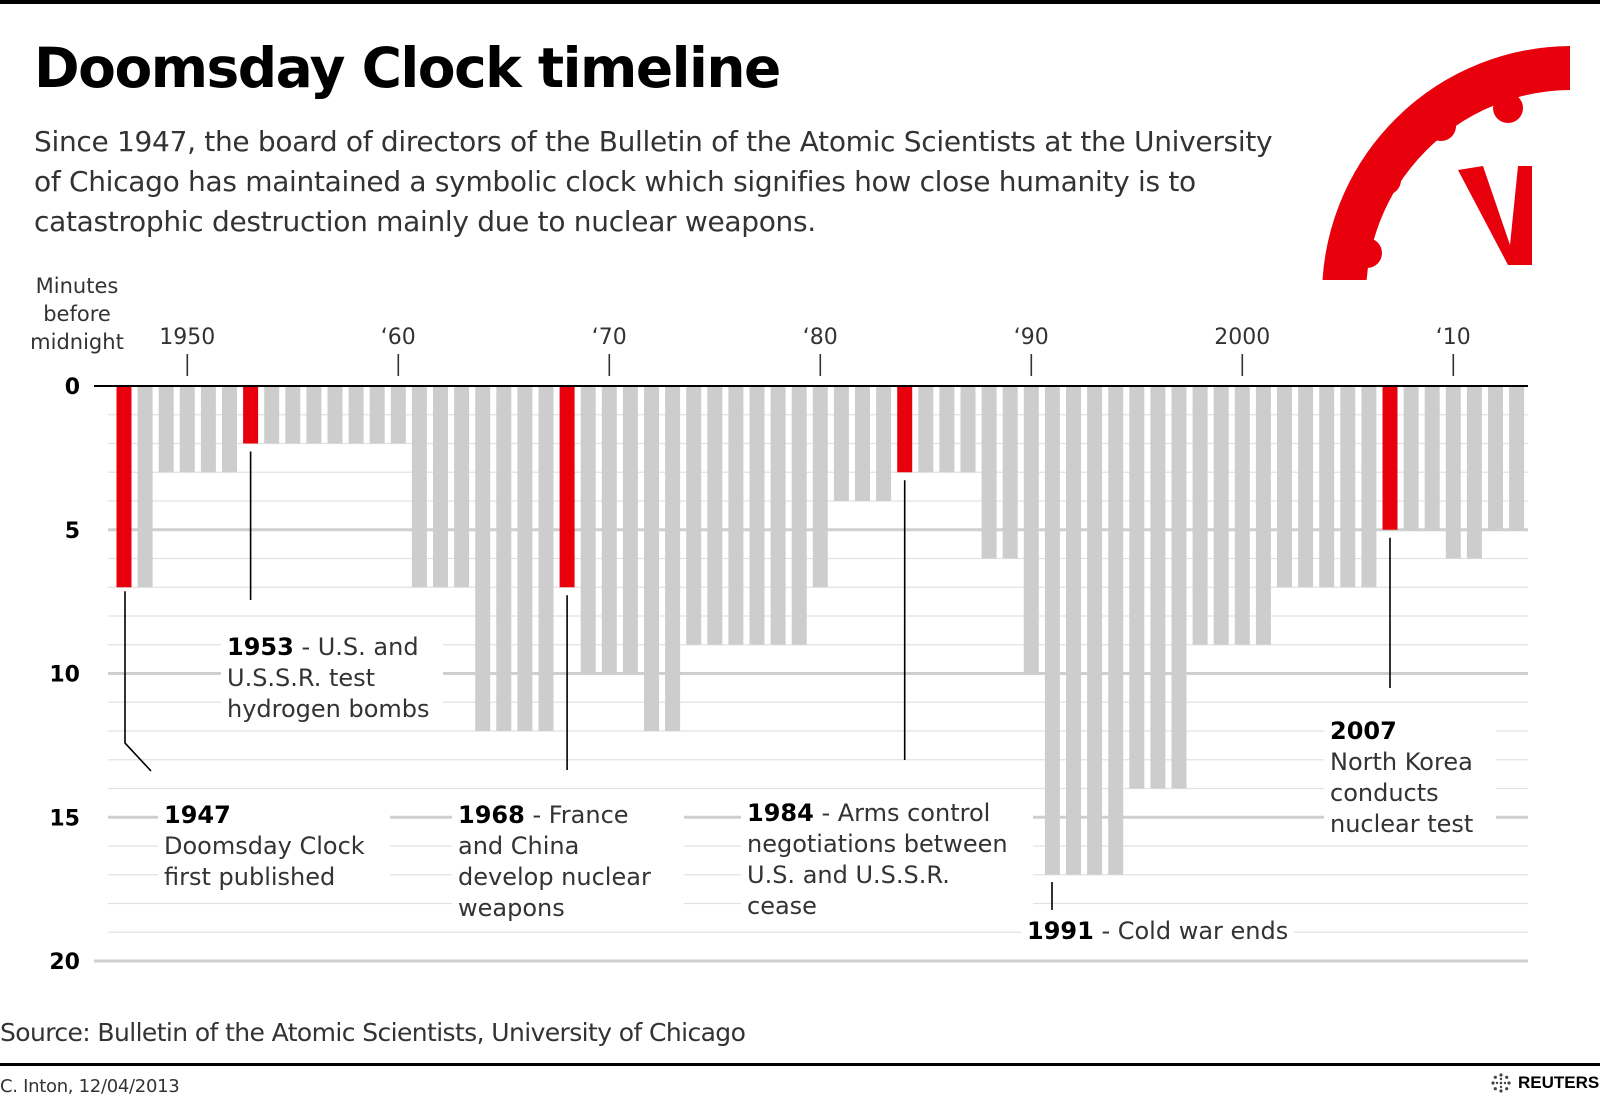 The image size is (1600, 1104). Describe the element at coordinates (491, 815) in the screenshot. I see `annotation-year: 1968` at that location.